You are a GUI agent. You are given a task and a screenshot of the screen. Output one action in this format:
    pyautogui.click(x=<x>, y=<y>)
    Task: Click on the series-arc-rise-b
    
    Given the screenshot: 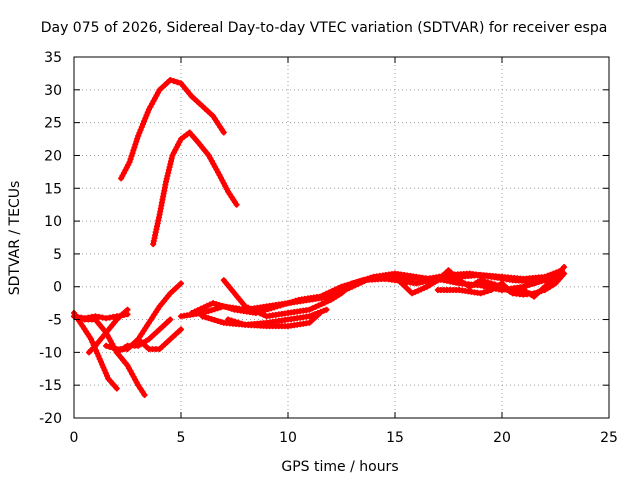 What is the action you would take?
    pyautogui.click(x=143, y=336)
    